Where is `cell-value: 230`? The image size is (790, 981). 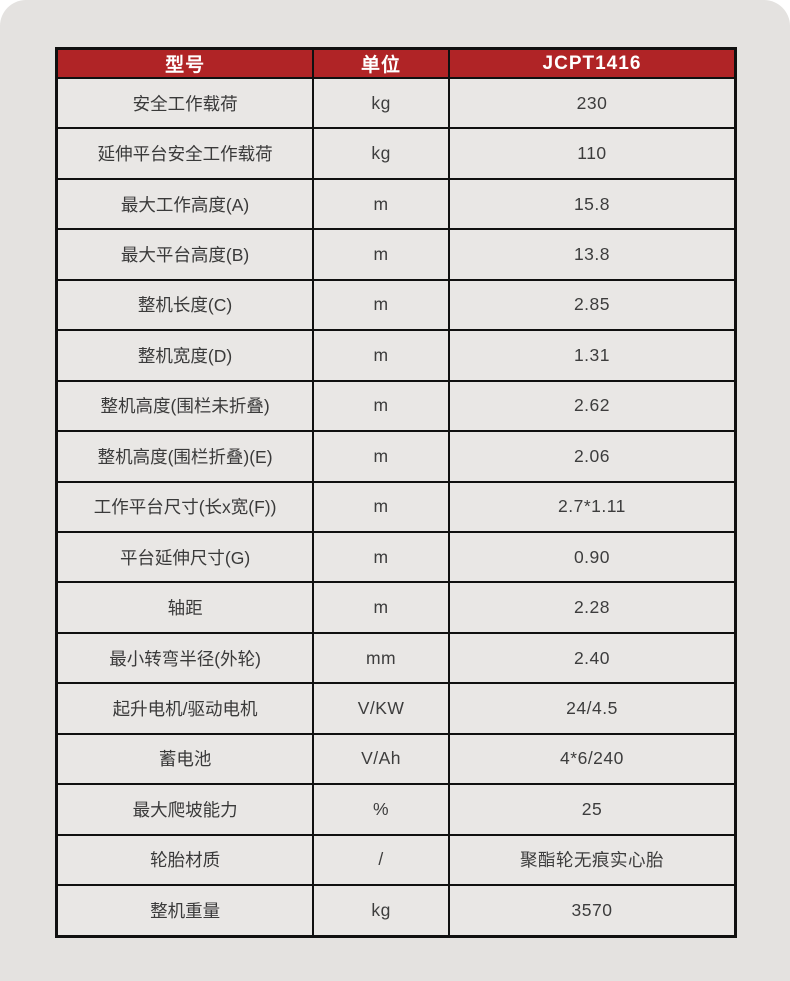
cell-value: 230 is located at coordinates (592, 103).